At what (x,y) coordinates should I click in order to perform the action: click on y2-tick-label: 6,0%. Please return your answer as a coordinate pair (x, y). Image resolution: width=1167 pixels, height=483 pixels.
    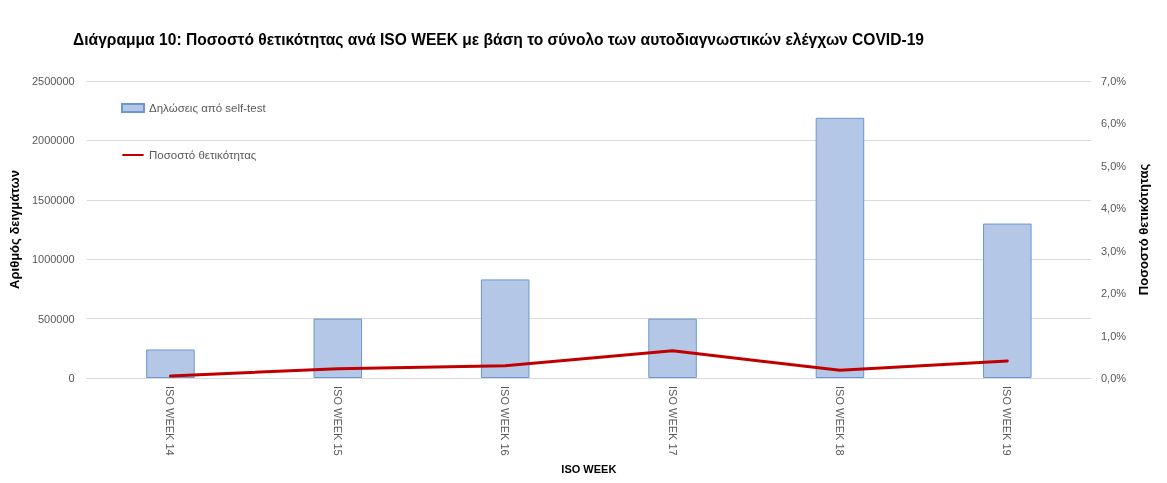
    Looking at the image, I should click on (1114, 123).